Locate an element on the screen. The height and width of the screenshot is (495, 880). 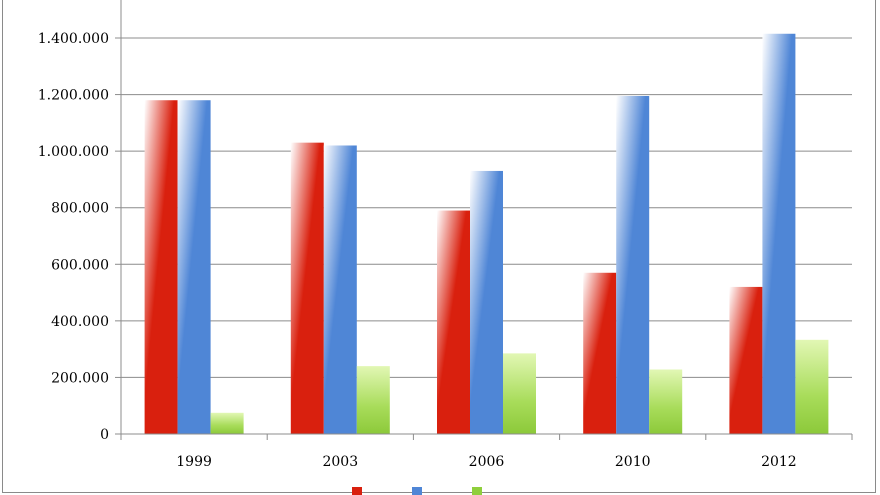
x-axis-ticks: 1999 2003 2006 2010 2012 is located at coordinates (486, 462).